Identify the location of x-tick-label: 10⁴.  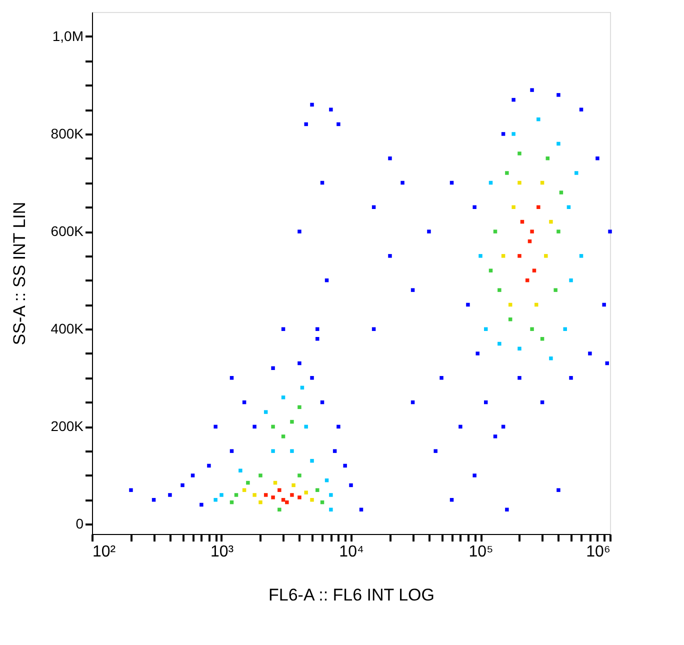
(351, 552).